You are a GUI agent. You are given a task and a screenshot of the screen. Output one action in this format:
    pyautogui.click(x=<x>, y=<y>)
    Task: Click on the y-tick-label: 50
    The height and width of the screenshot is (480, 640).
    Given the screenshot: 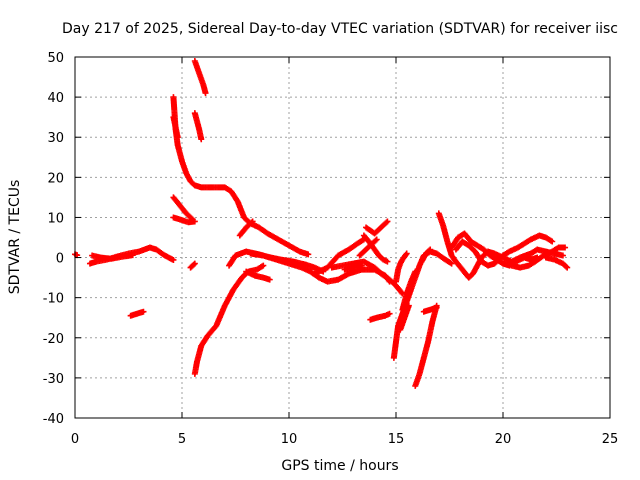 What is the action you would take?
    pyautogui.click(x=55, y=58)
    